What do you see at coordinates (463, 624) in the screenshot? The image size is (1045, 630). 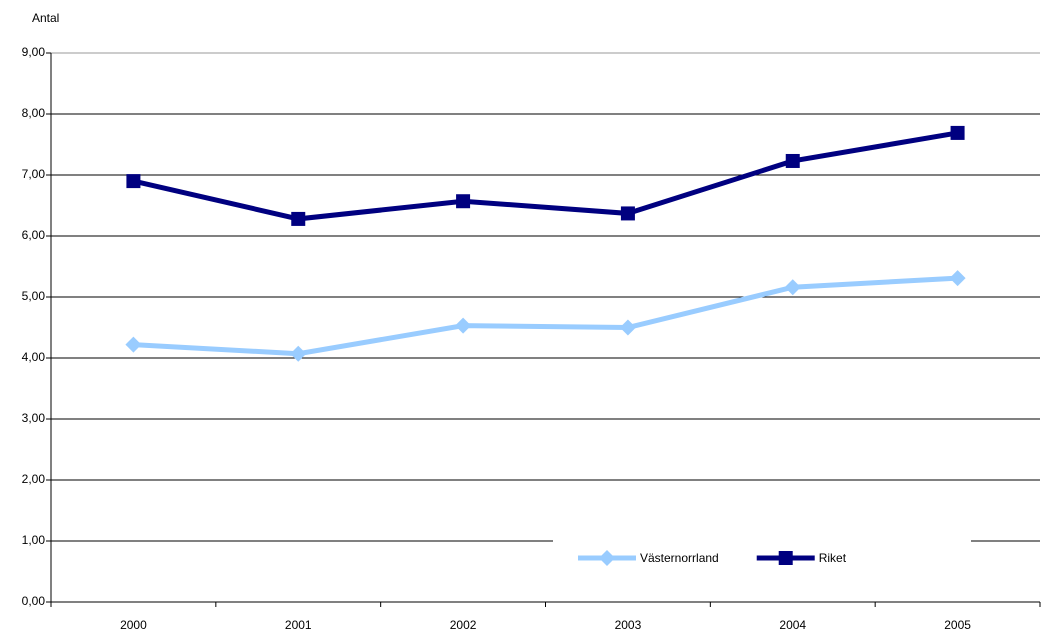 I see `x-tick-label: 2002` at bounding box center [463, 624].